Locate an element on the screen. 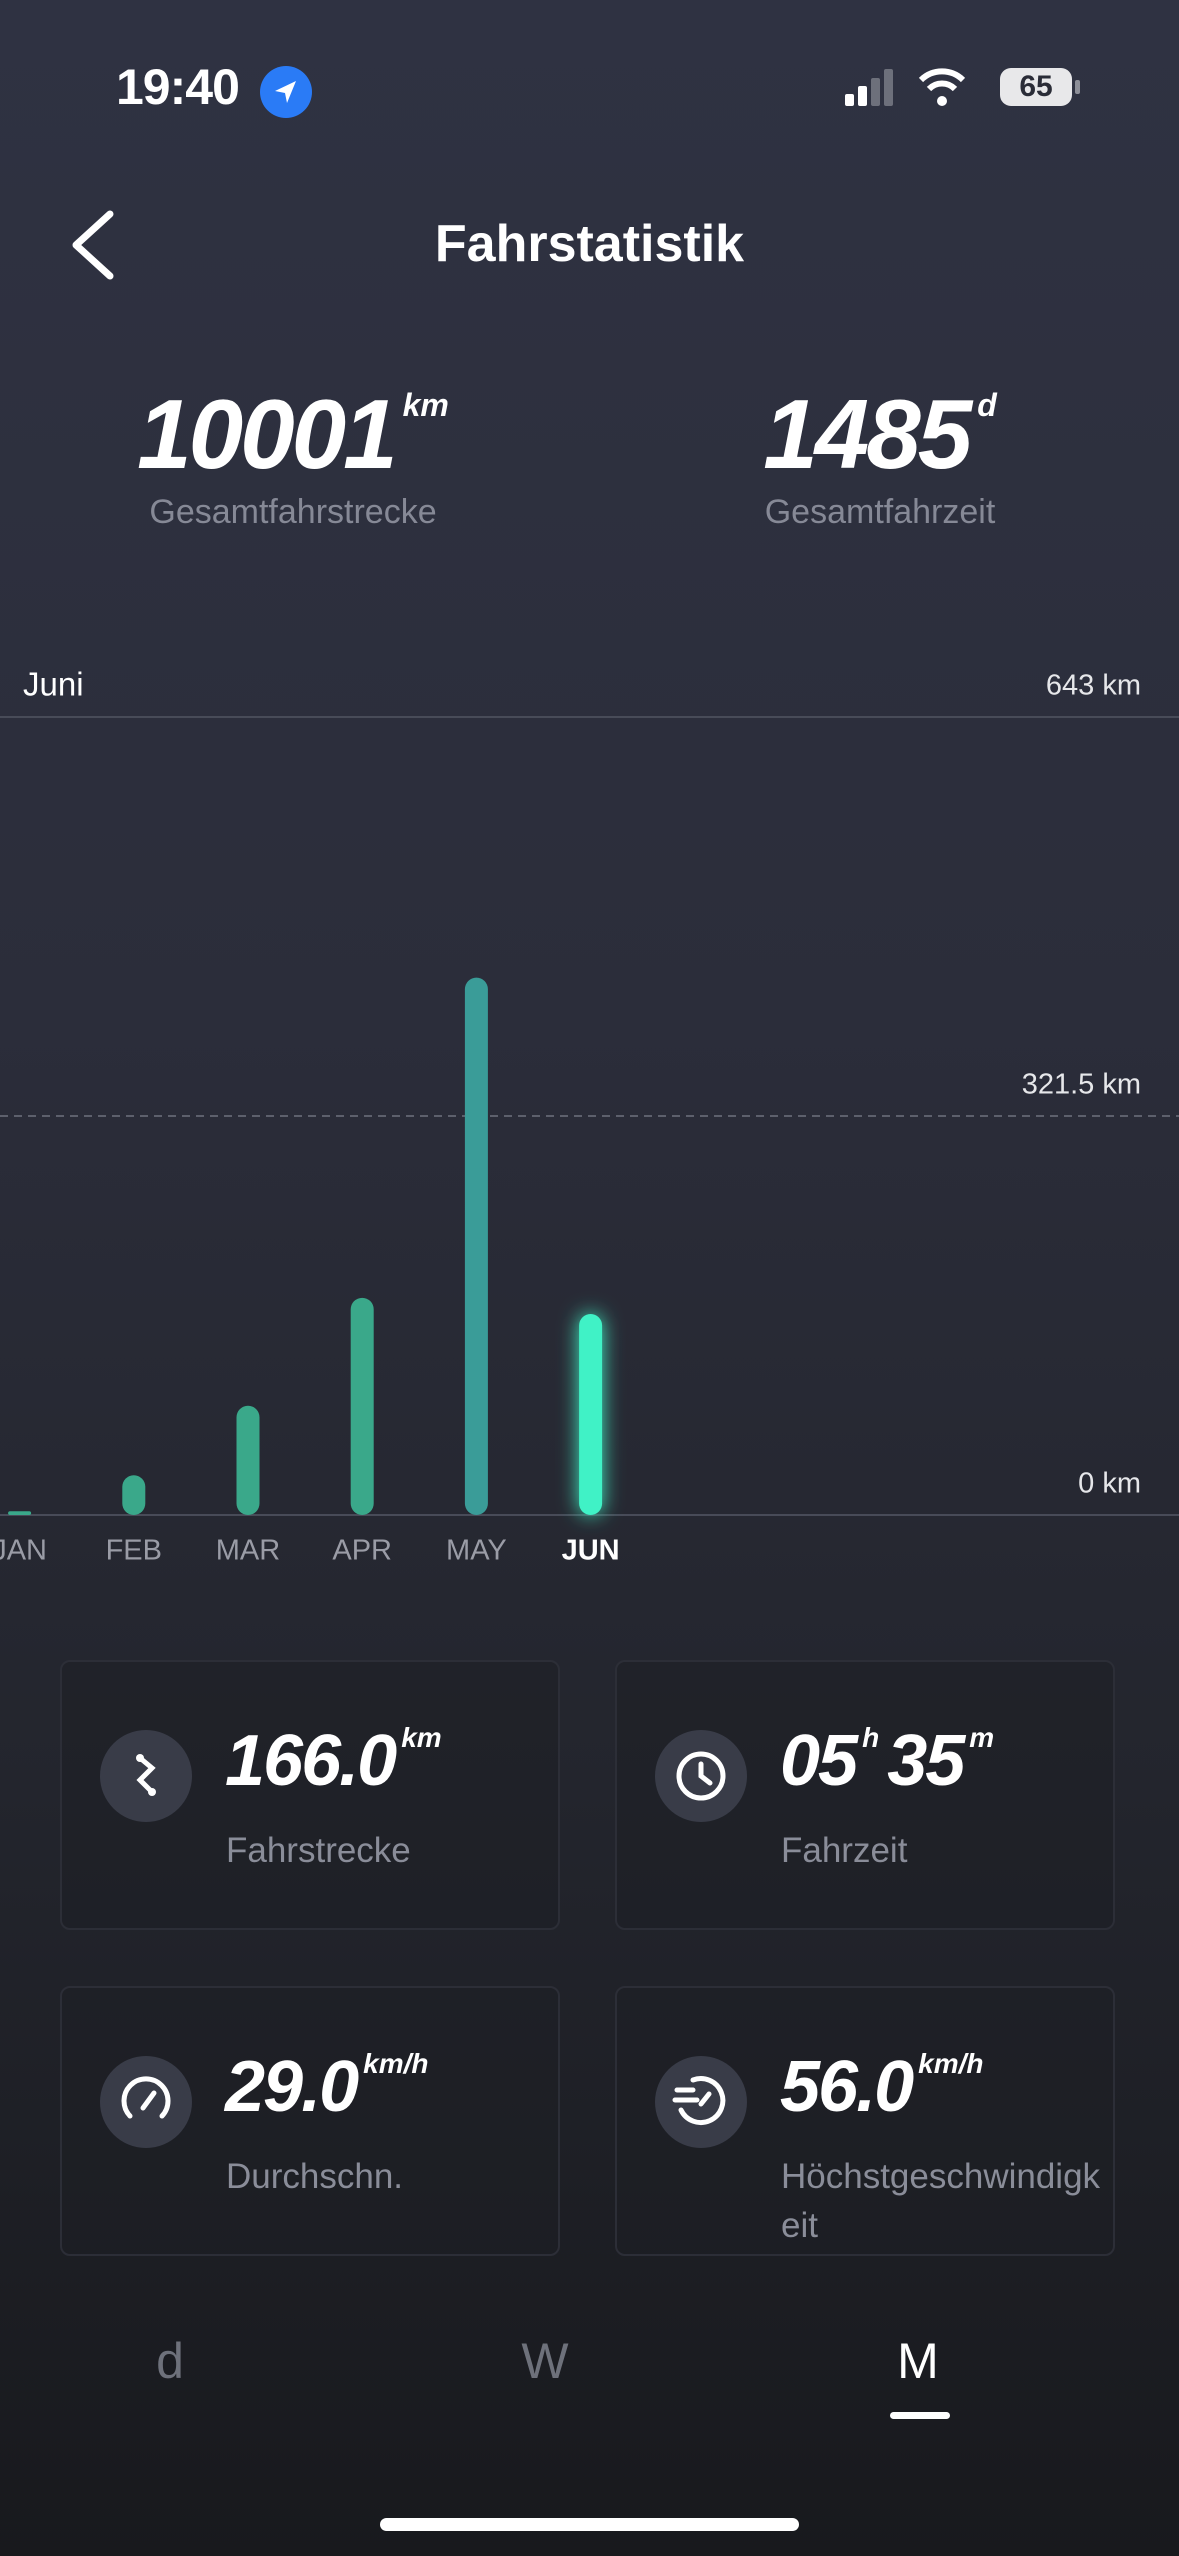 This screenshot has width=1179, height=2556. stat-label: Fahrzeit is located at coordinates (844, 1850).